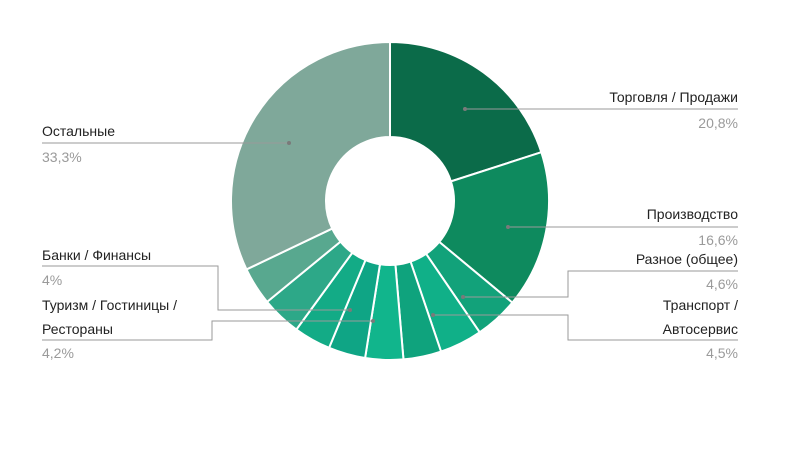 The width and height of the screenshot is (800, 451). Describe the element at coordinates (350, 310) in the screenshot. I see `dot-banks` at that location.